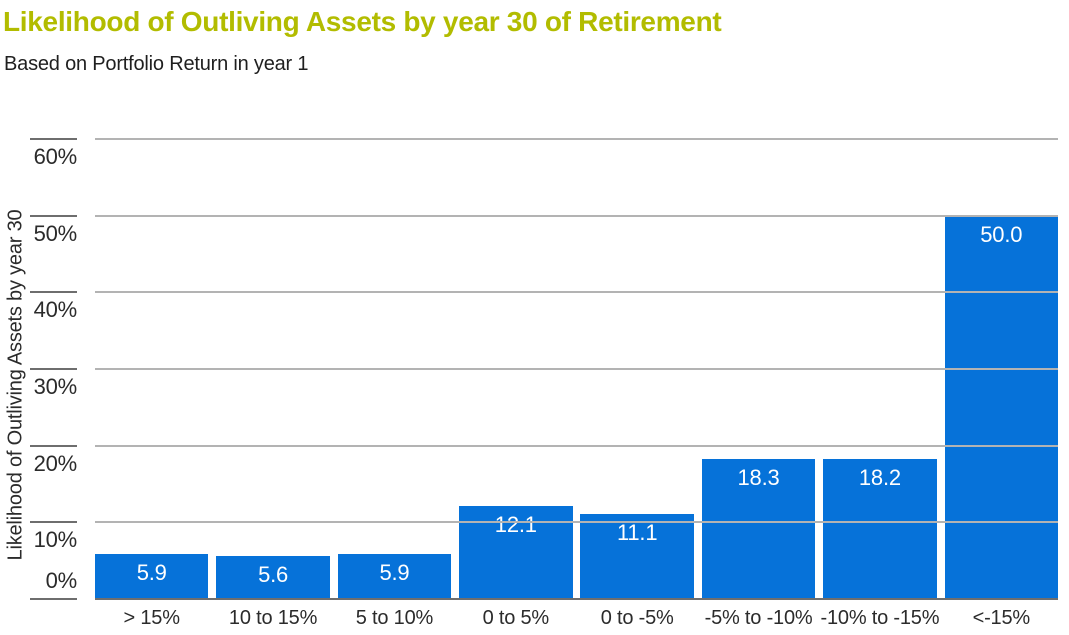 The image size is (1069, 635). I want to click on x-category-label: -5% to -10%, so click(758, 618).